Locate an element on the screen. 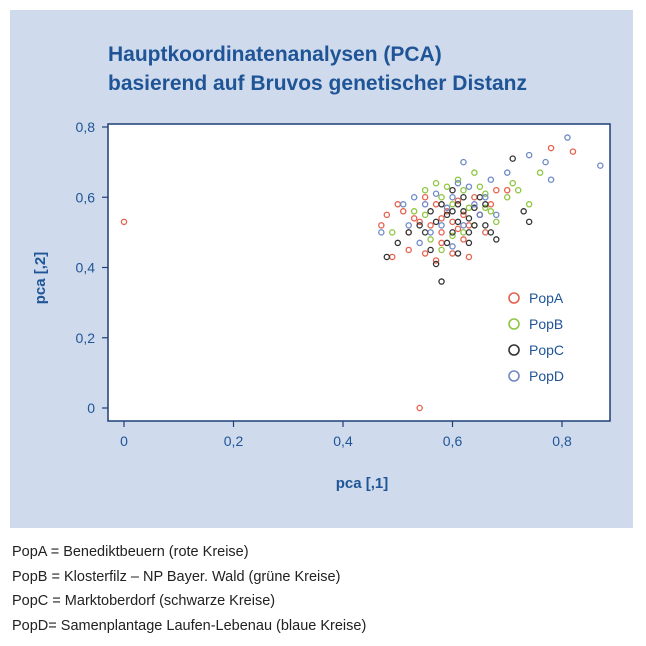 The height and width of the screenshot is (646, 646). legend-marker-popc is located at coordinates (514, 350).